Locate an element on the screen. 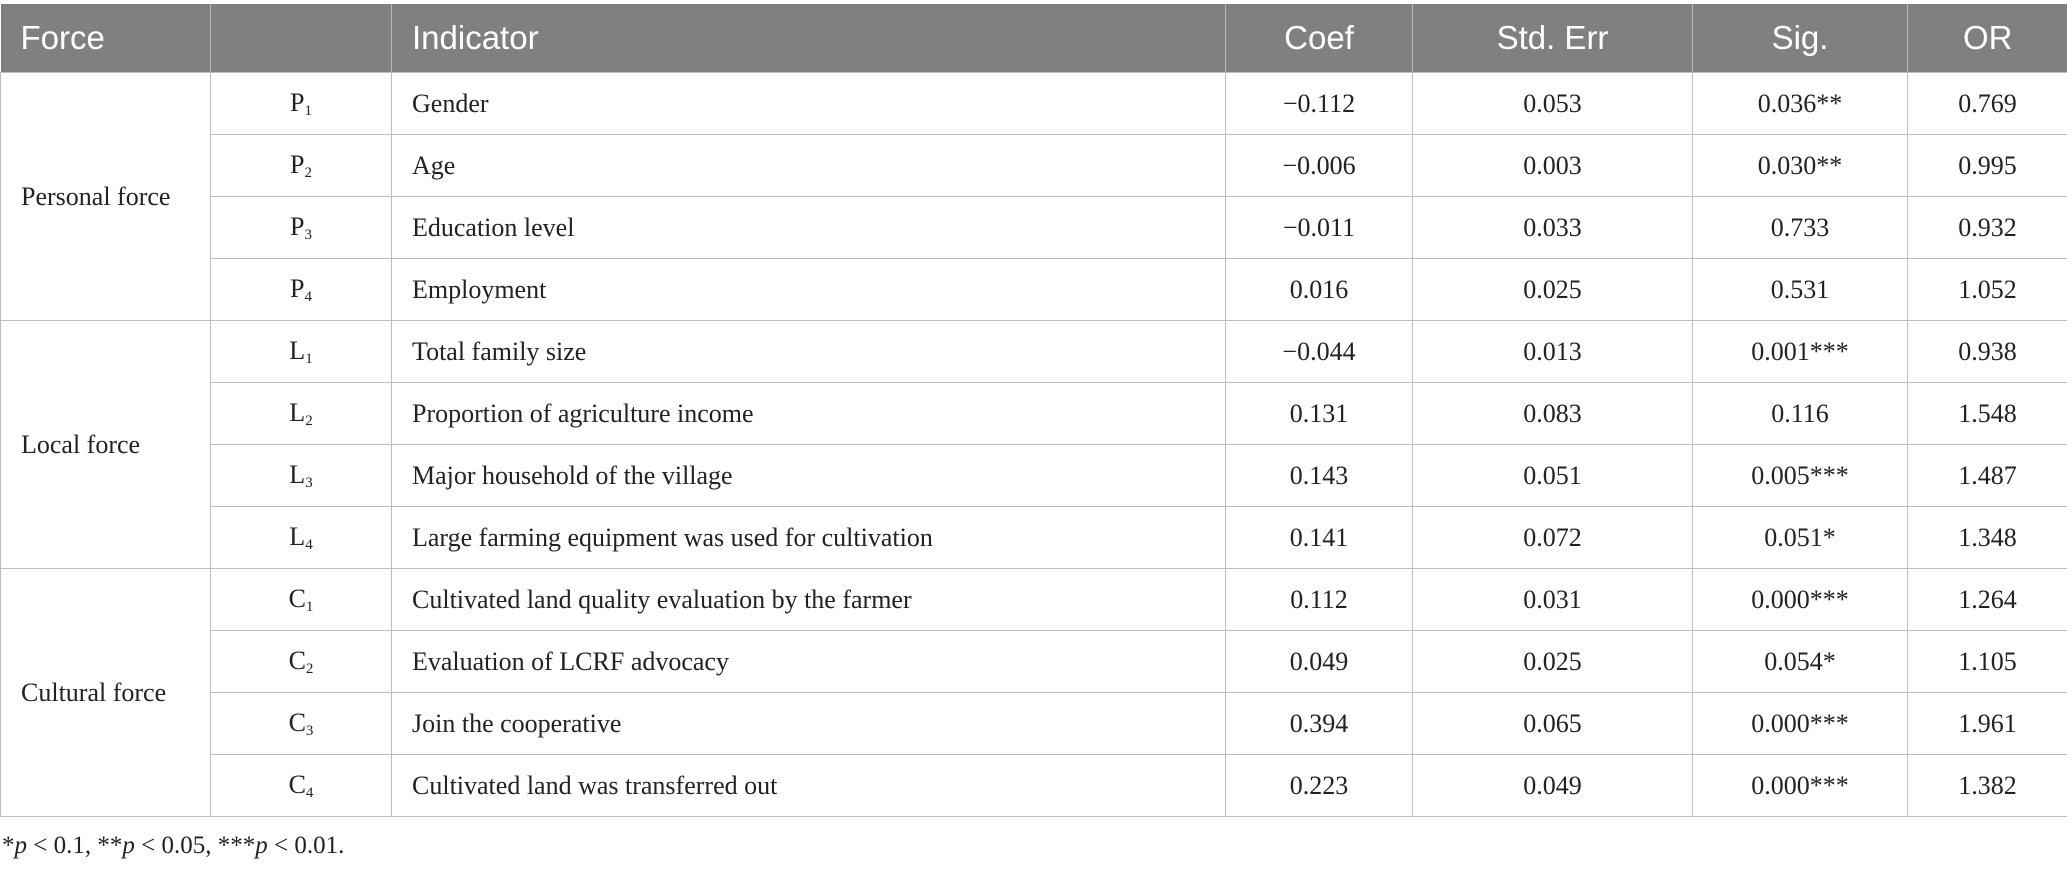 This screenshot has width=2067, height=870. indicator-code: C2 is located at coordinates (301, 661).